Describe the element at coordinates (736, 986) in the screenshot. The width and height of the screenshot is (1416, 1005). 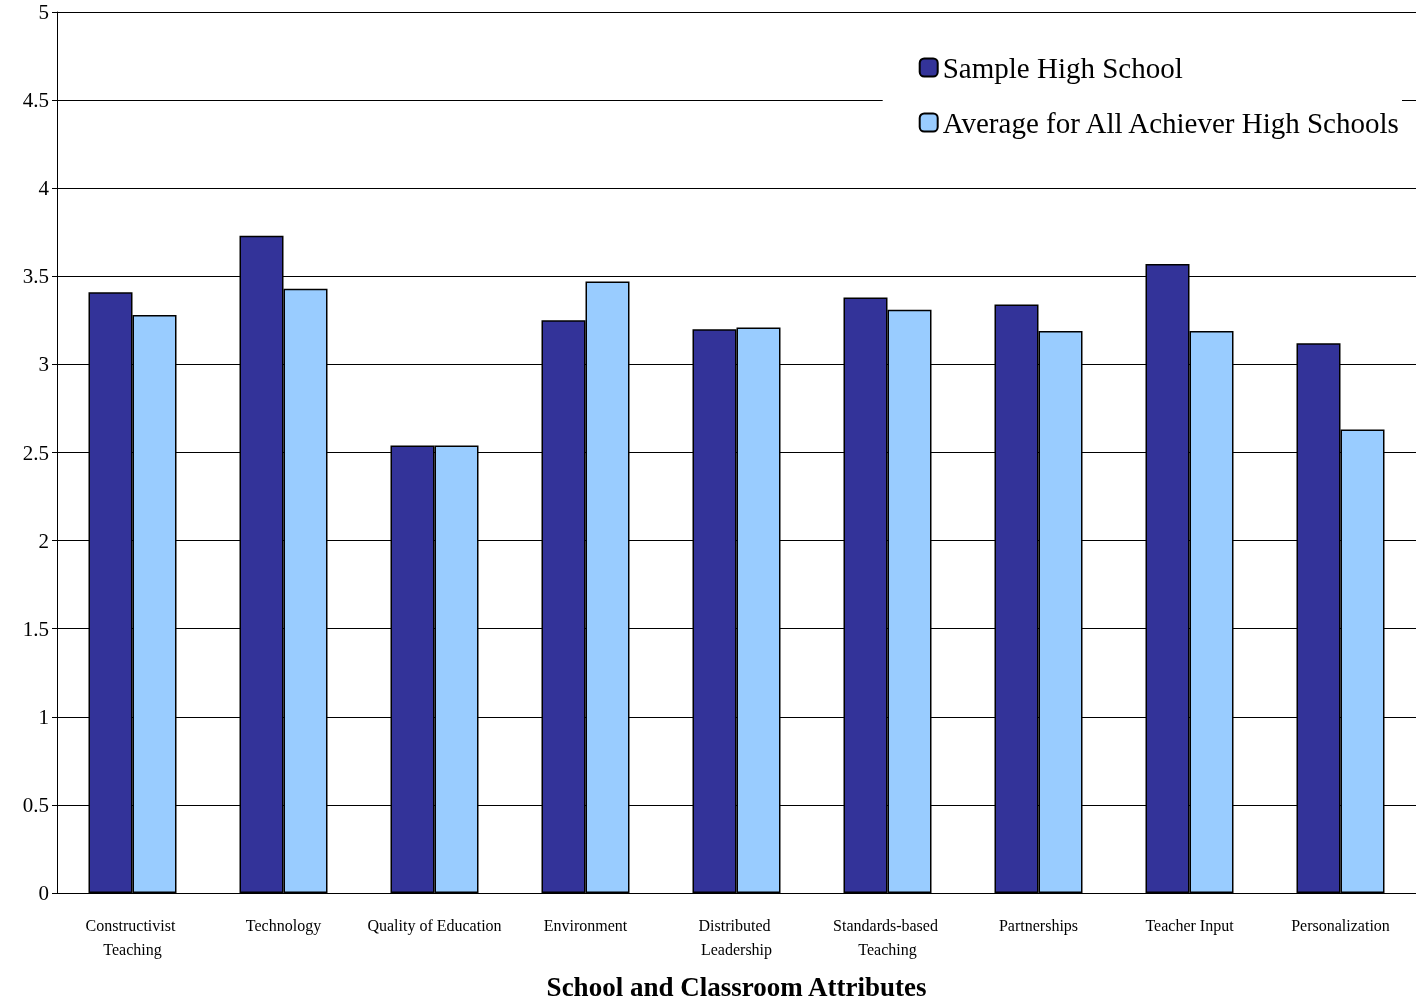
I see `x-axis-title: School and Classroom Attributes` at that location.